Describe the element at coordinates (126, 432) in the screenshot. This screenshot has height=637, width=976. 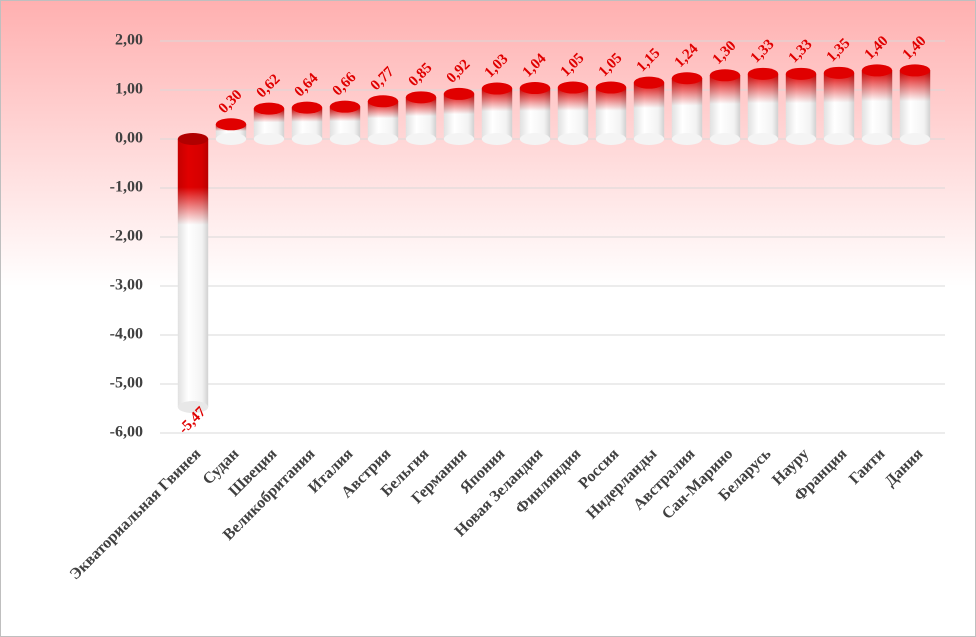
I see `y-tick-label: -6,00` at that location.